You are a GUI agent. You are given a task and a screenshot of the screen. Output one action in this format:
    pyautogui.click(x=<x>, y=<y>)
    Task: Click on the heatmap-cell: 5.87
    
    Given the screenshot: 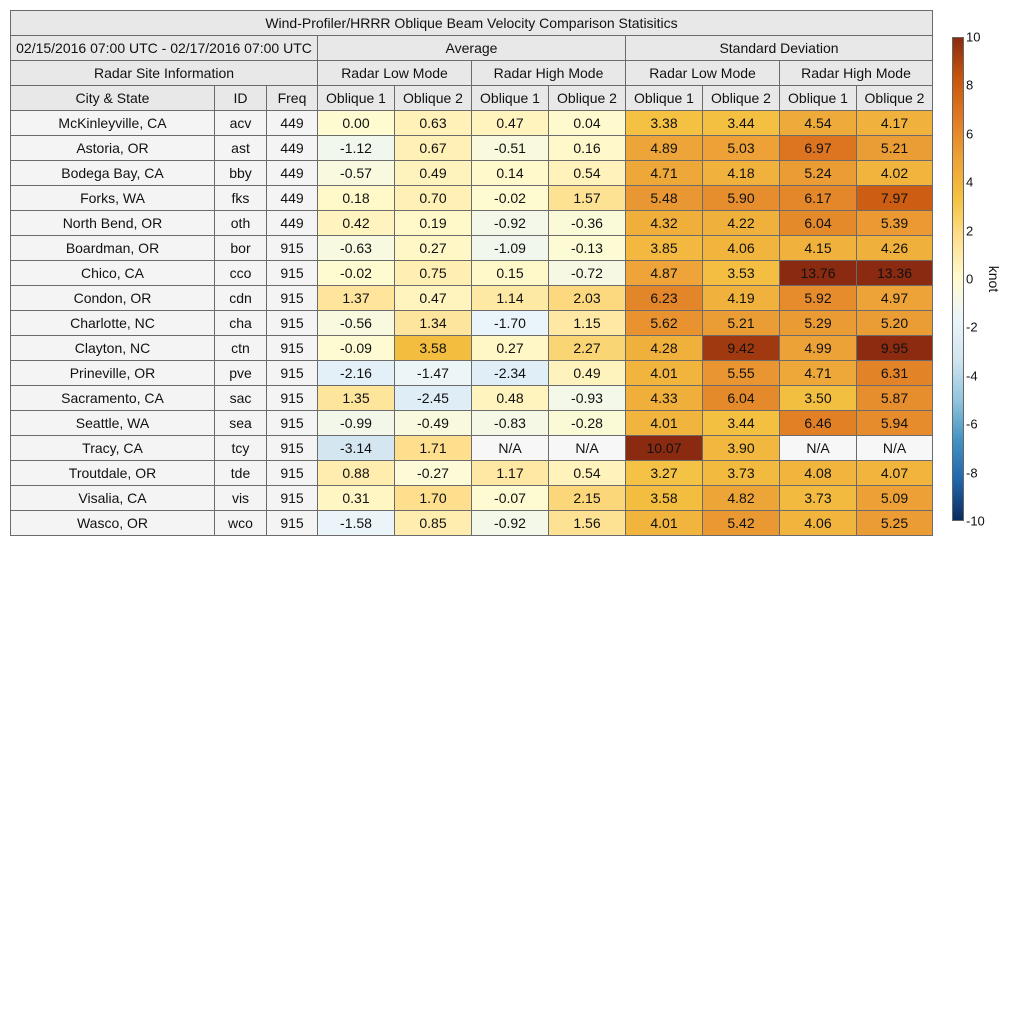 What is the action you would take?
    pyautogui.click(x=894, y=398)
    